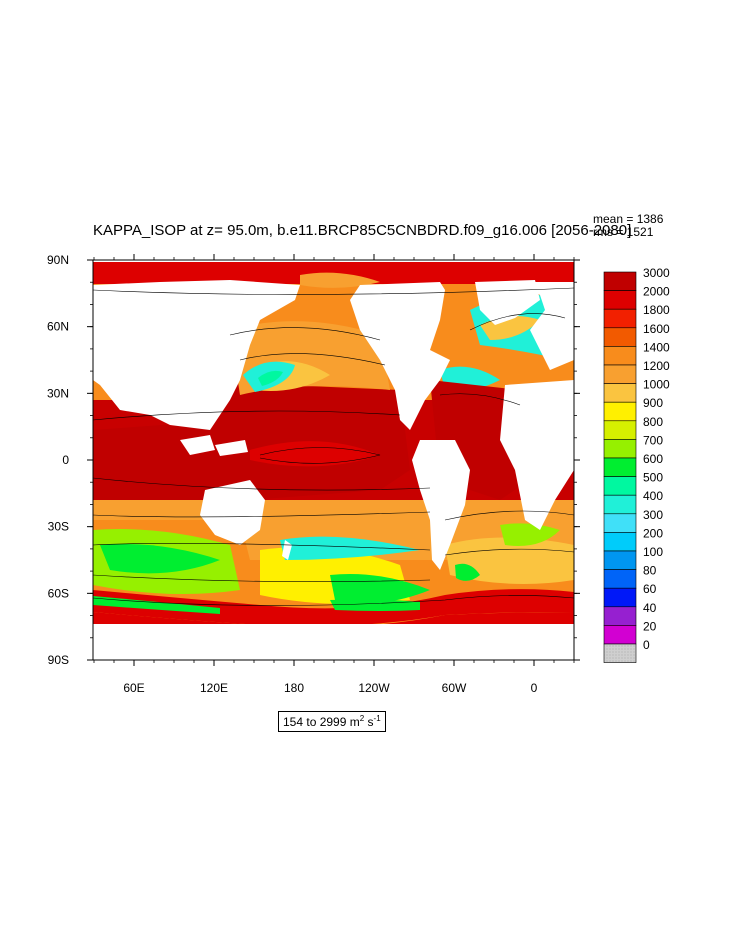 The height and width of the screenshot is (945, 733). What do you see at coordinates (58, 593) in the screenshot?
I see `lat-tick-label: 60S` at bounding box center [58, 593].